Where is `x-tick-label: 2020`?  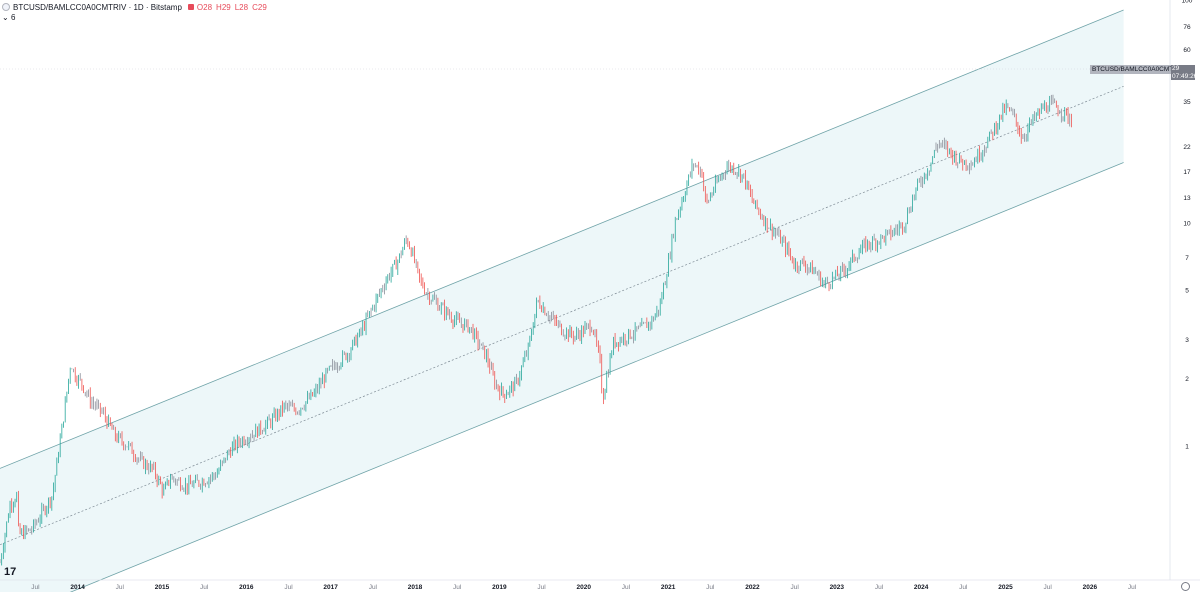
x-tick-label: 2020 is located at coordinates (584, 587).